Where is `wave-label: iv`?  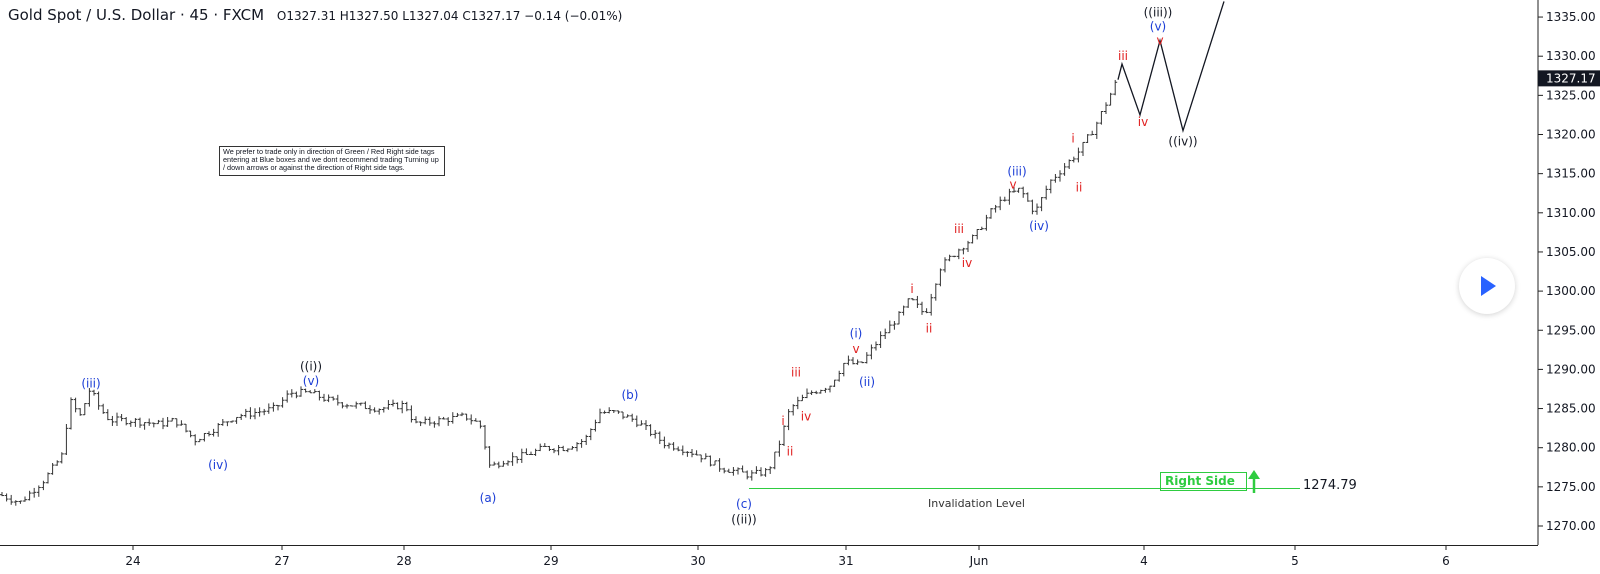 wave-label: iv is located at coordinates (806, 416).